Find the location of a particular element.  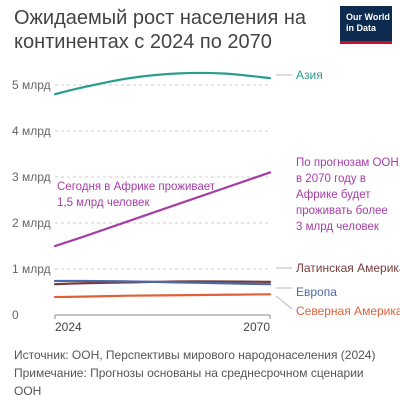

y-tick-label-4: 4 млрд is located at coordinates (31, 131).